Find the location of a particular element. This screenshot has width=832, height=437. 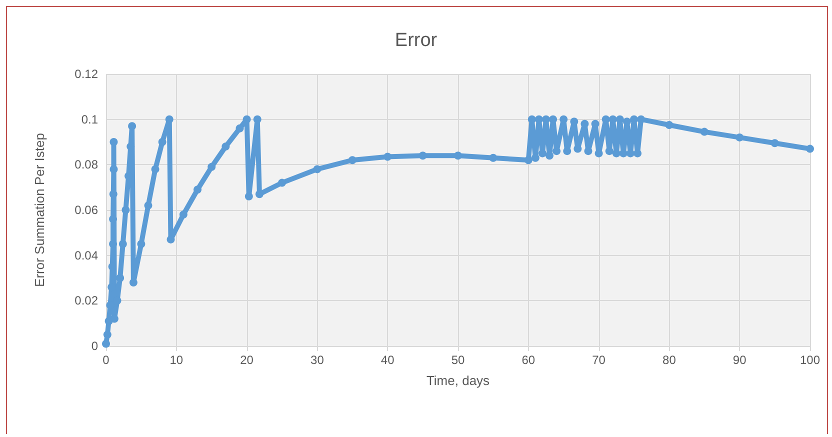

x-tick-label: 70 is located at coordinates (599, 360).